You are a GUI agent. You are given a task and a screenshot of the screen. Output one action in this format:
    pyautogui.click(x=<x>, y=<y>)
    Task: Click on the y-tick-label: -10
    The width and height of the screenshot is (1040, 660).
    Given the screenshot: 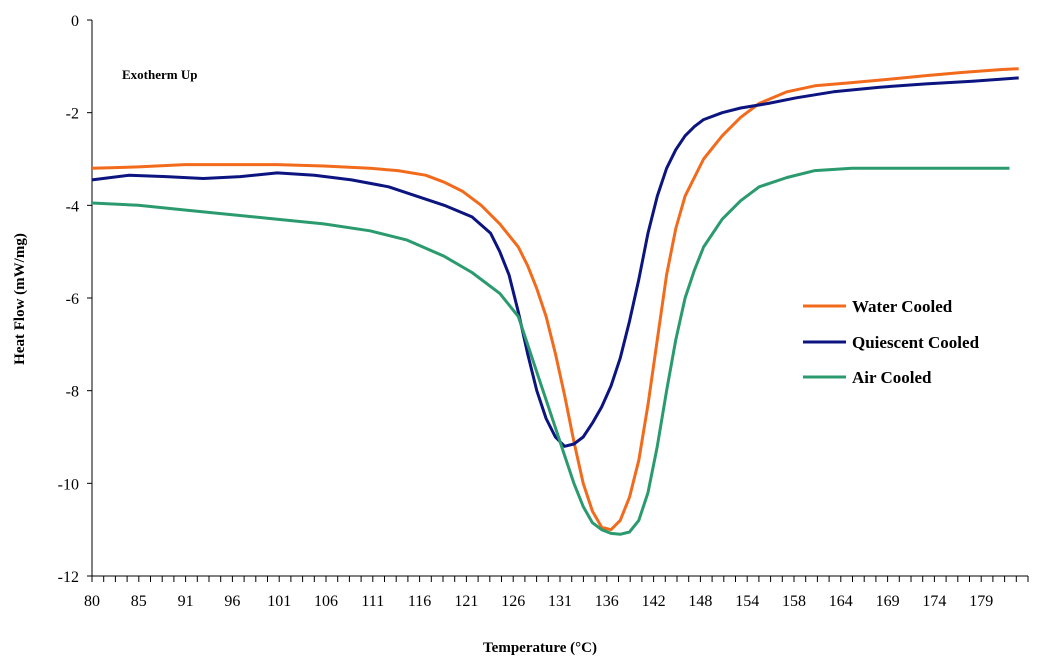 What is the action you would take?
    pyautogui.click(x=68, y=484)
    